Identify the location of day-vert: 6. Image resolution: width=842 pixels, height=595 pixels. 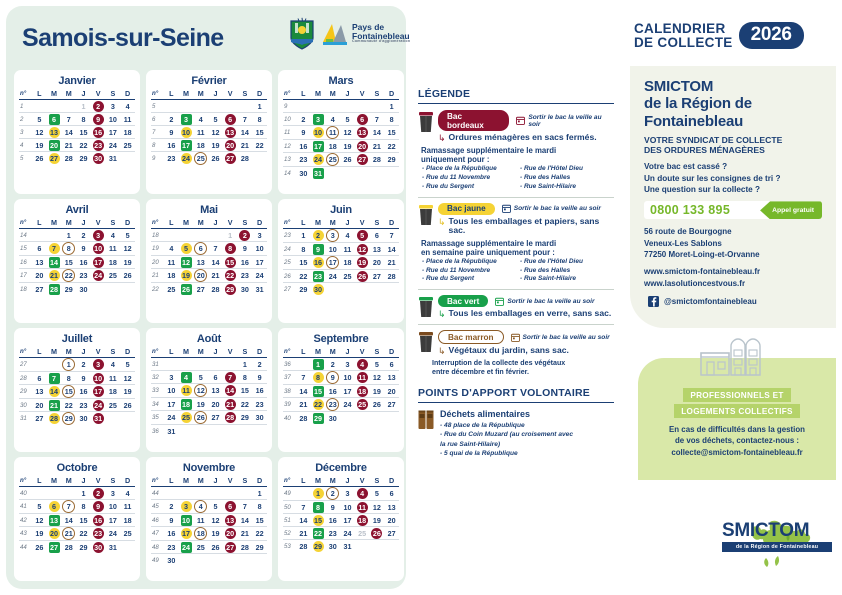
(54, 119).